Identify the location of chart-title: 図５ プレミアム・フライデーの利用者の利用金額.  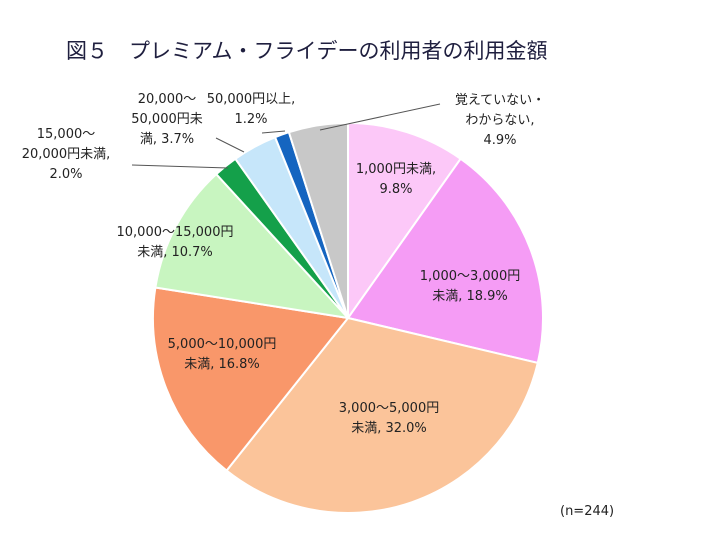
(307, 51).